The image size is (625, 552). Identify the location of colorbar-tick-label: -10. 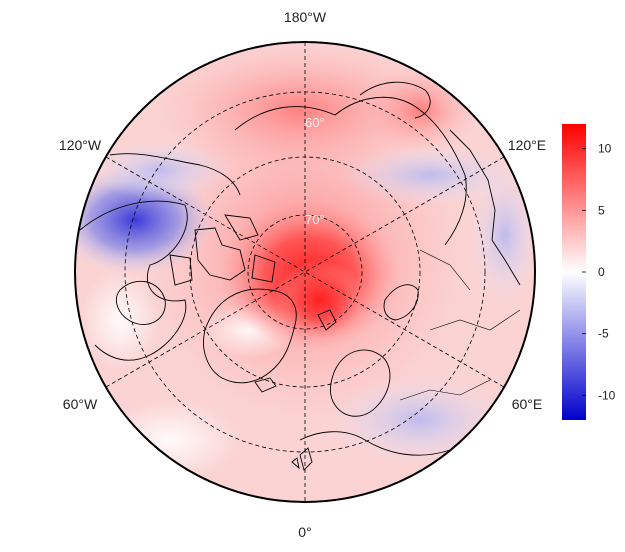
(607, 395).